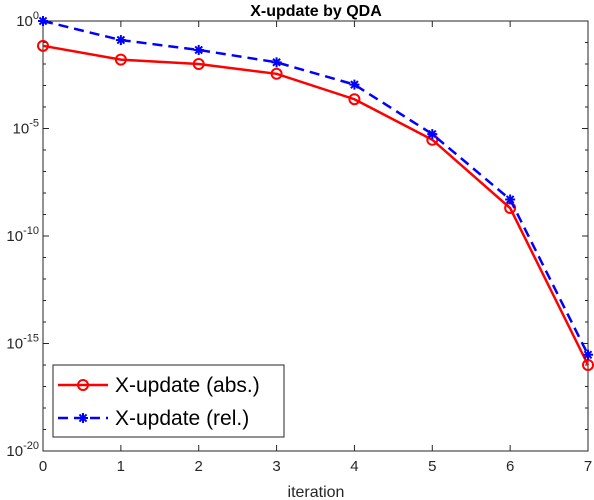  I want to click on legend-entry: X-update (abs.), so click(159, 385).